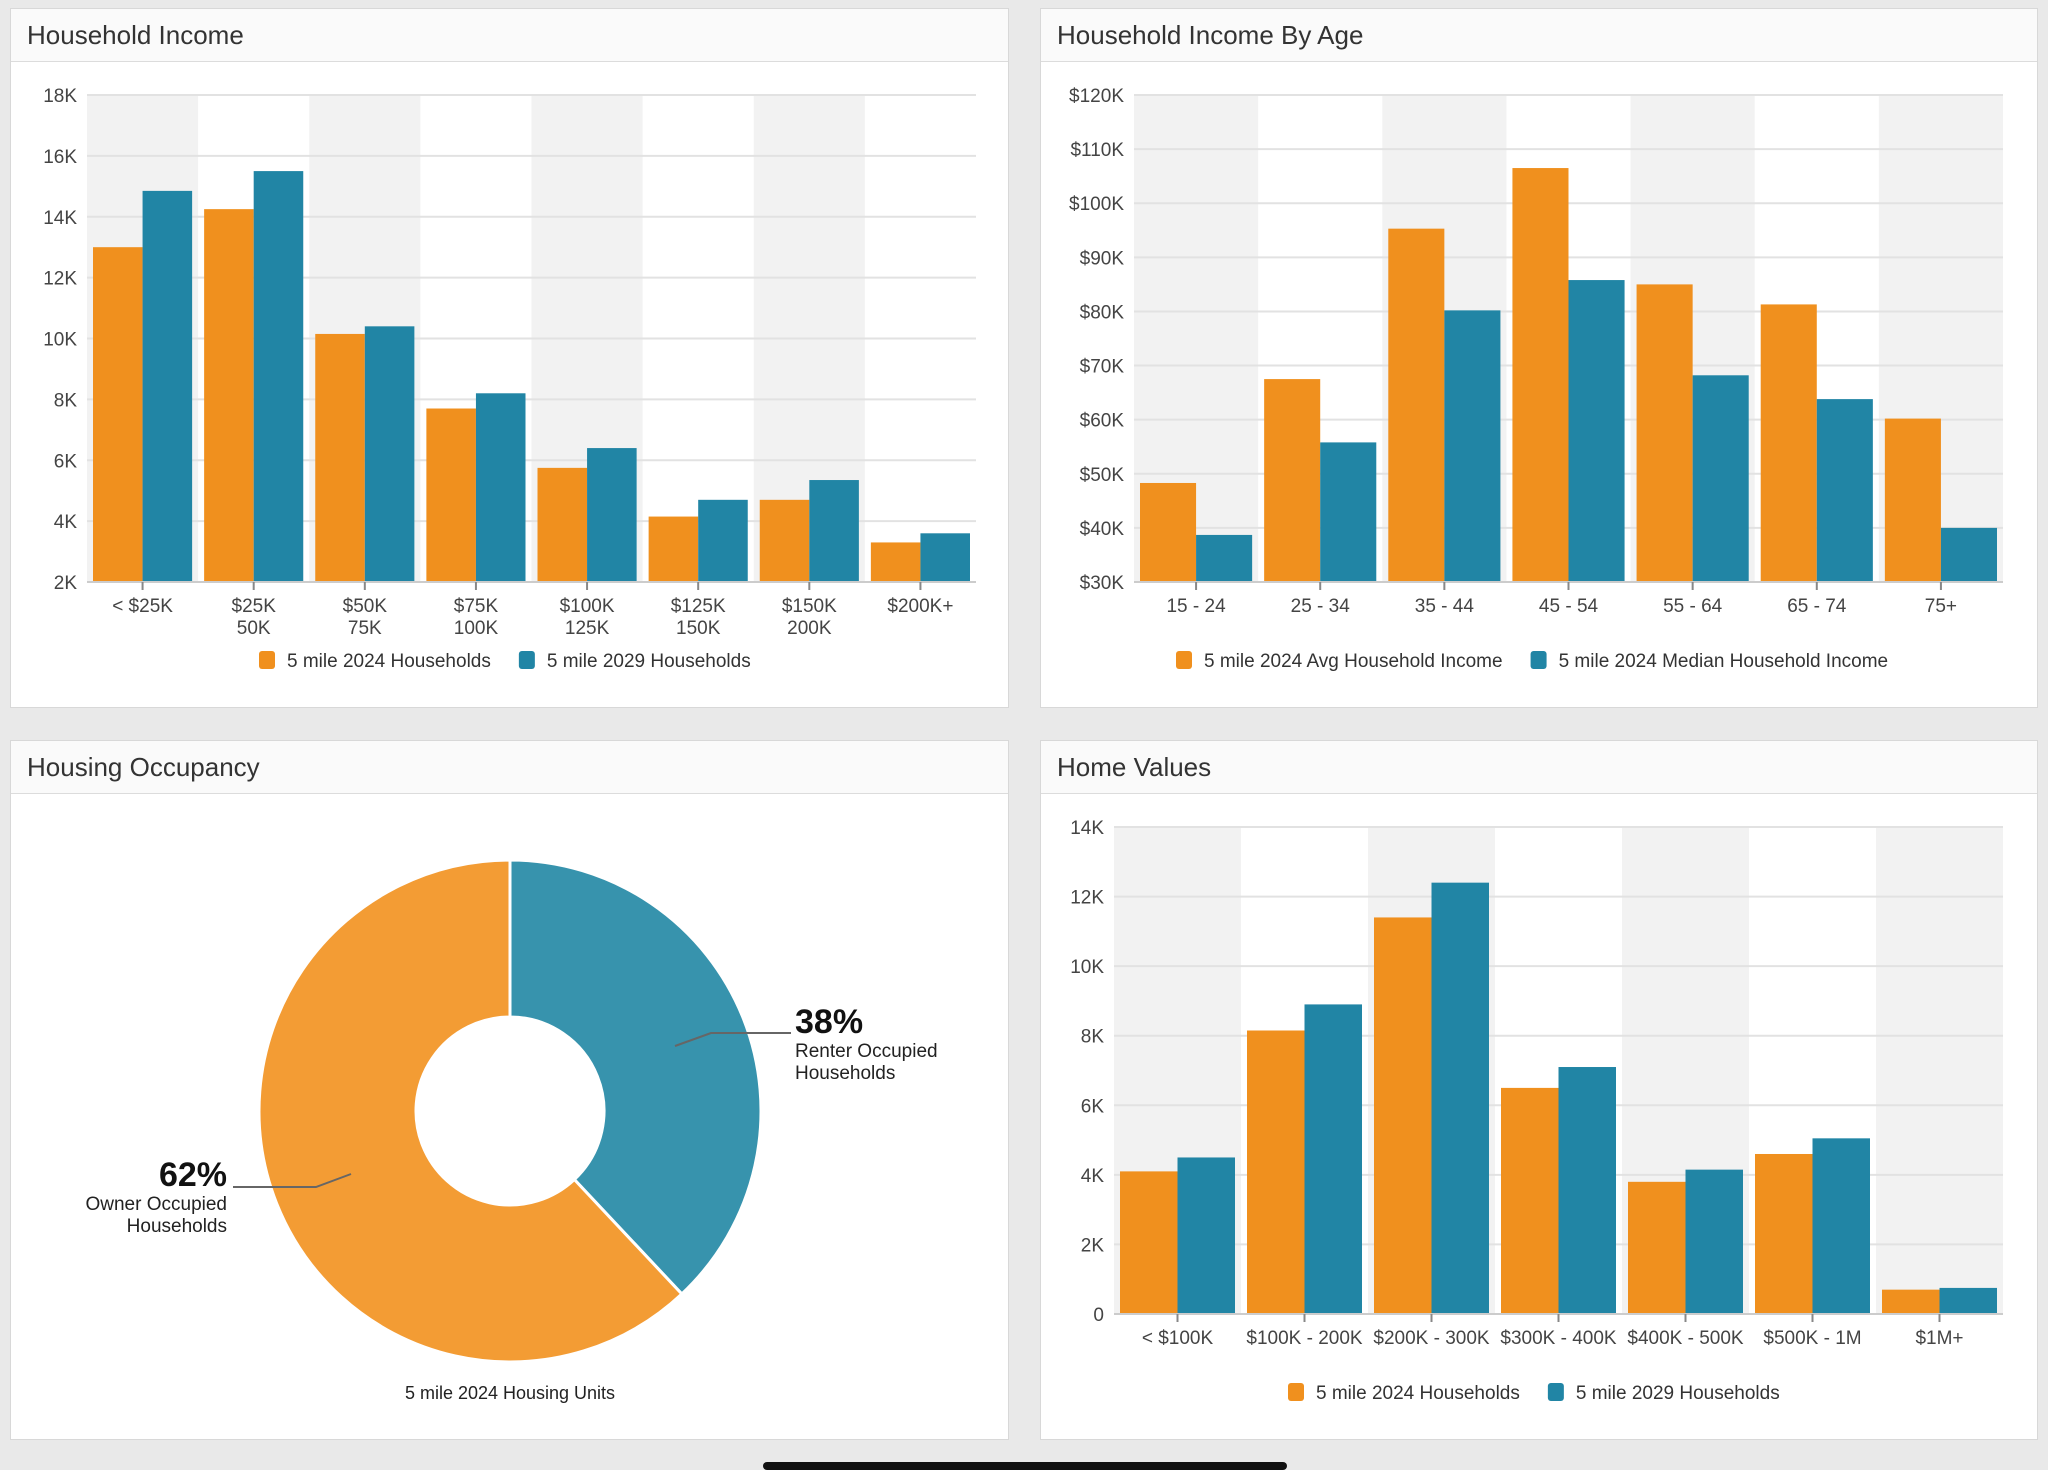  Describe the element at coordinates (1178, 1338) in the screenshot. I see `x-tick-label: < $100K` at that location.